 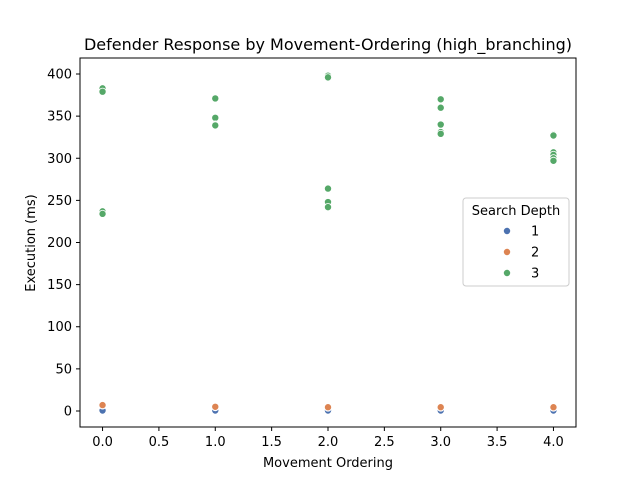 What do you see at coordinates (535, 274) in the screenshot?
I see `legend-label-depth-3: 3` at bounding box center [535, 274].